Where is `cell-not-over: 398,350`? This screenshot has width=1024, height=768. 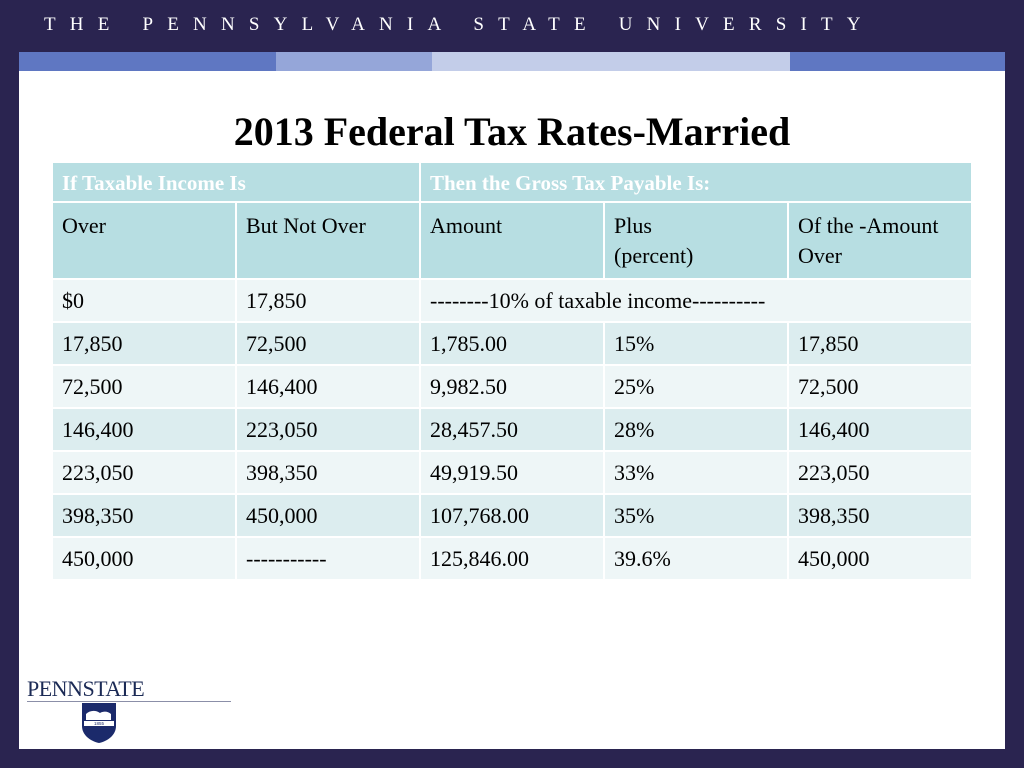
cell-not-over: 398,350 is located at coordinates (328, 472).